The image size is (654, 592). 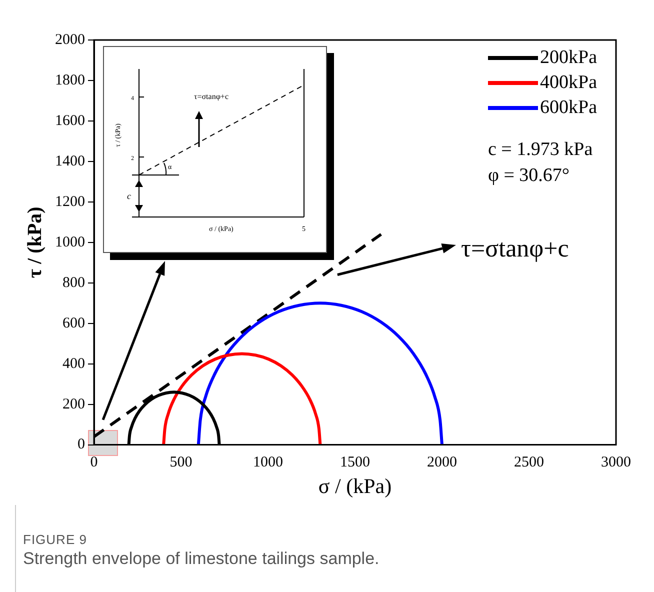 I want to click on y-tick-label: 1000, so click(x=70, y=242).